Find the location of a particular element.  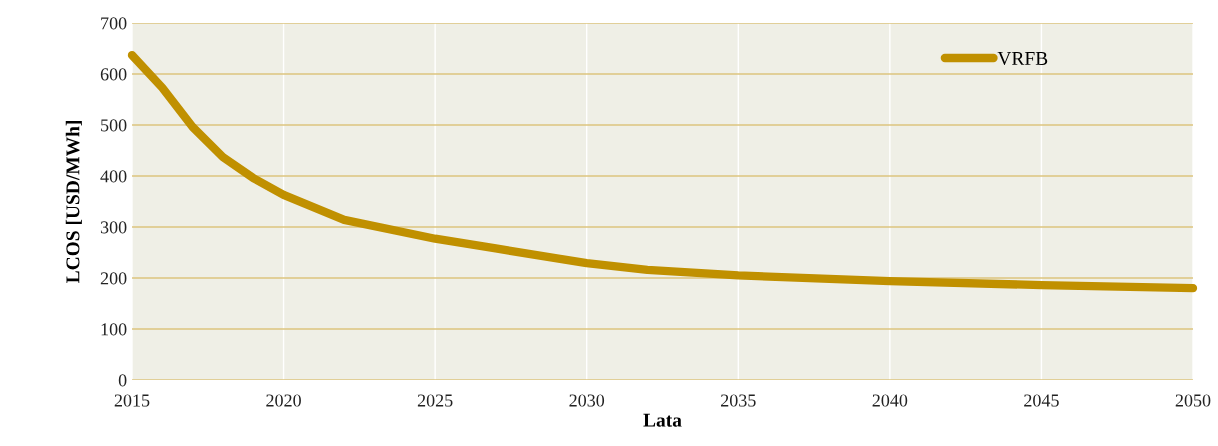

y-tick-label: 0 is located at coordinates (122, 380).